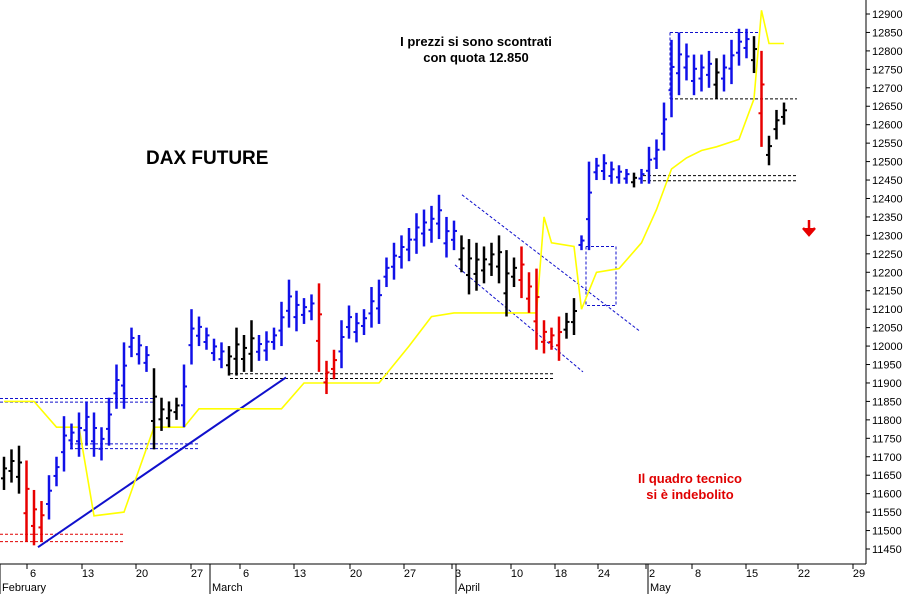 The image size is (918, 594). What do you see at coordinates (517, 574) in the screenshot?
I see `x-tick-label: 10` at bounding box center [517, 574].